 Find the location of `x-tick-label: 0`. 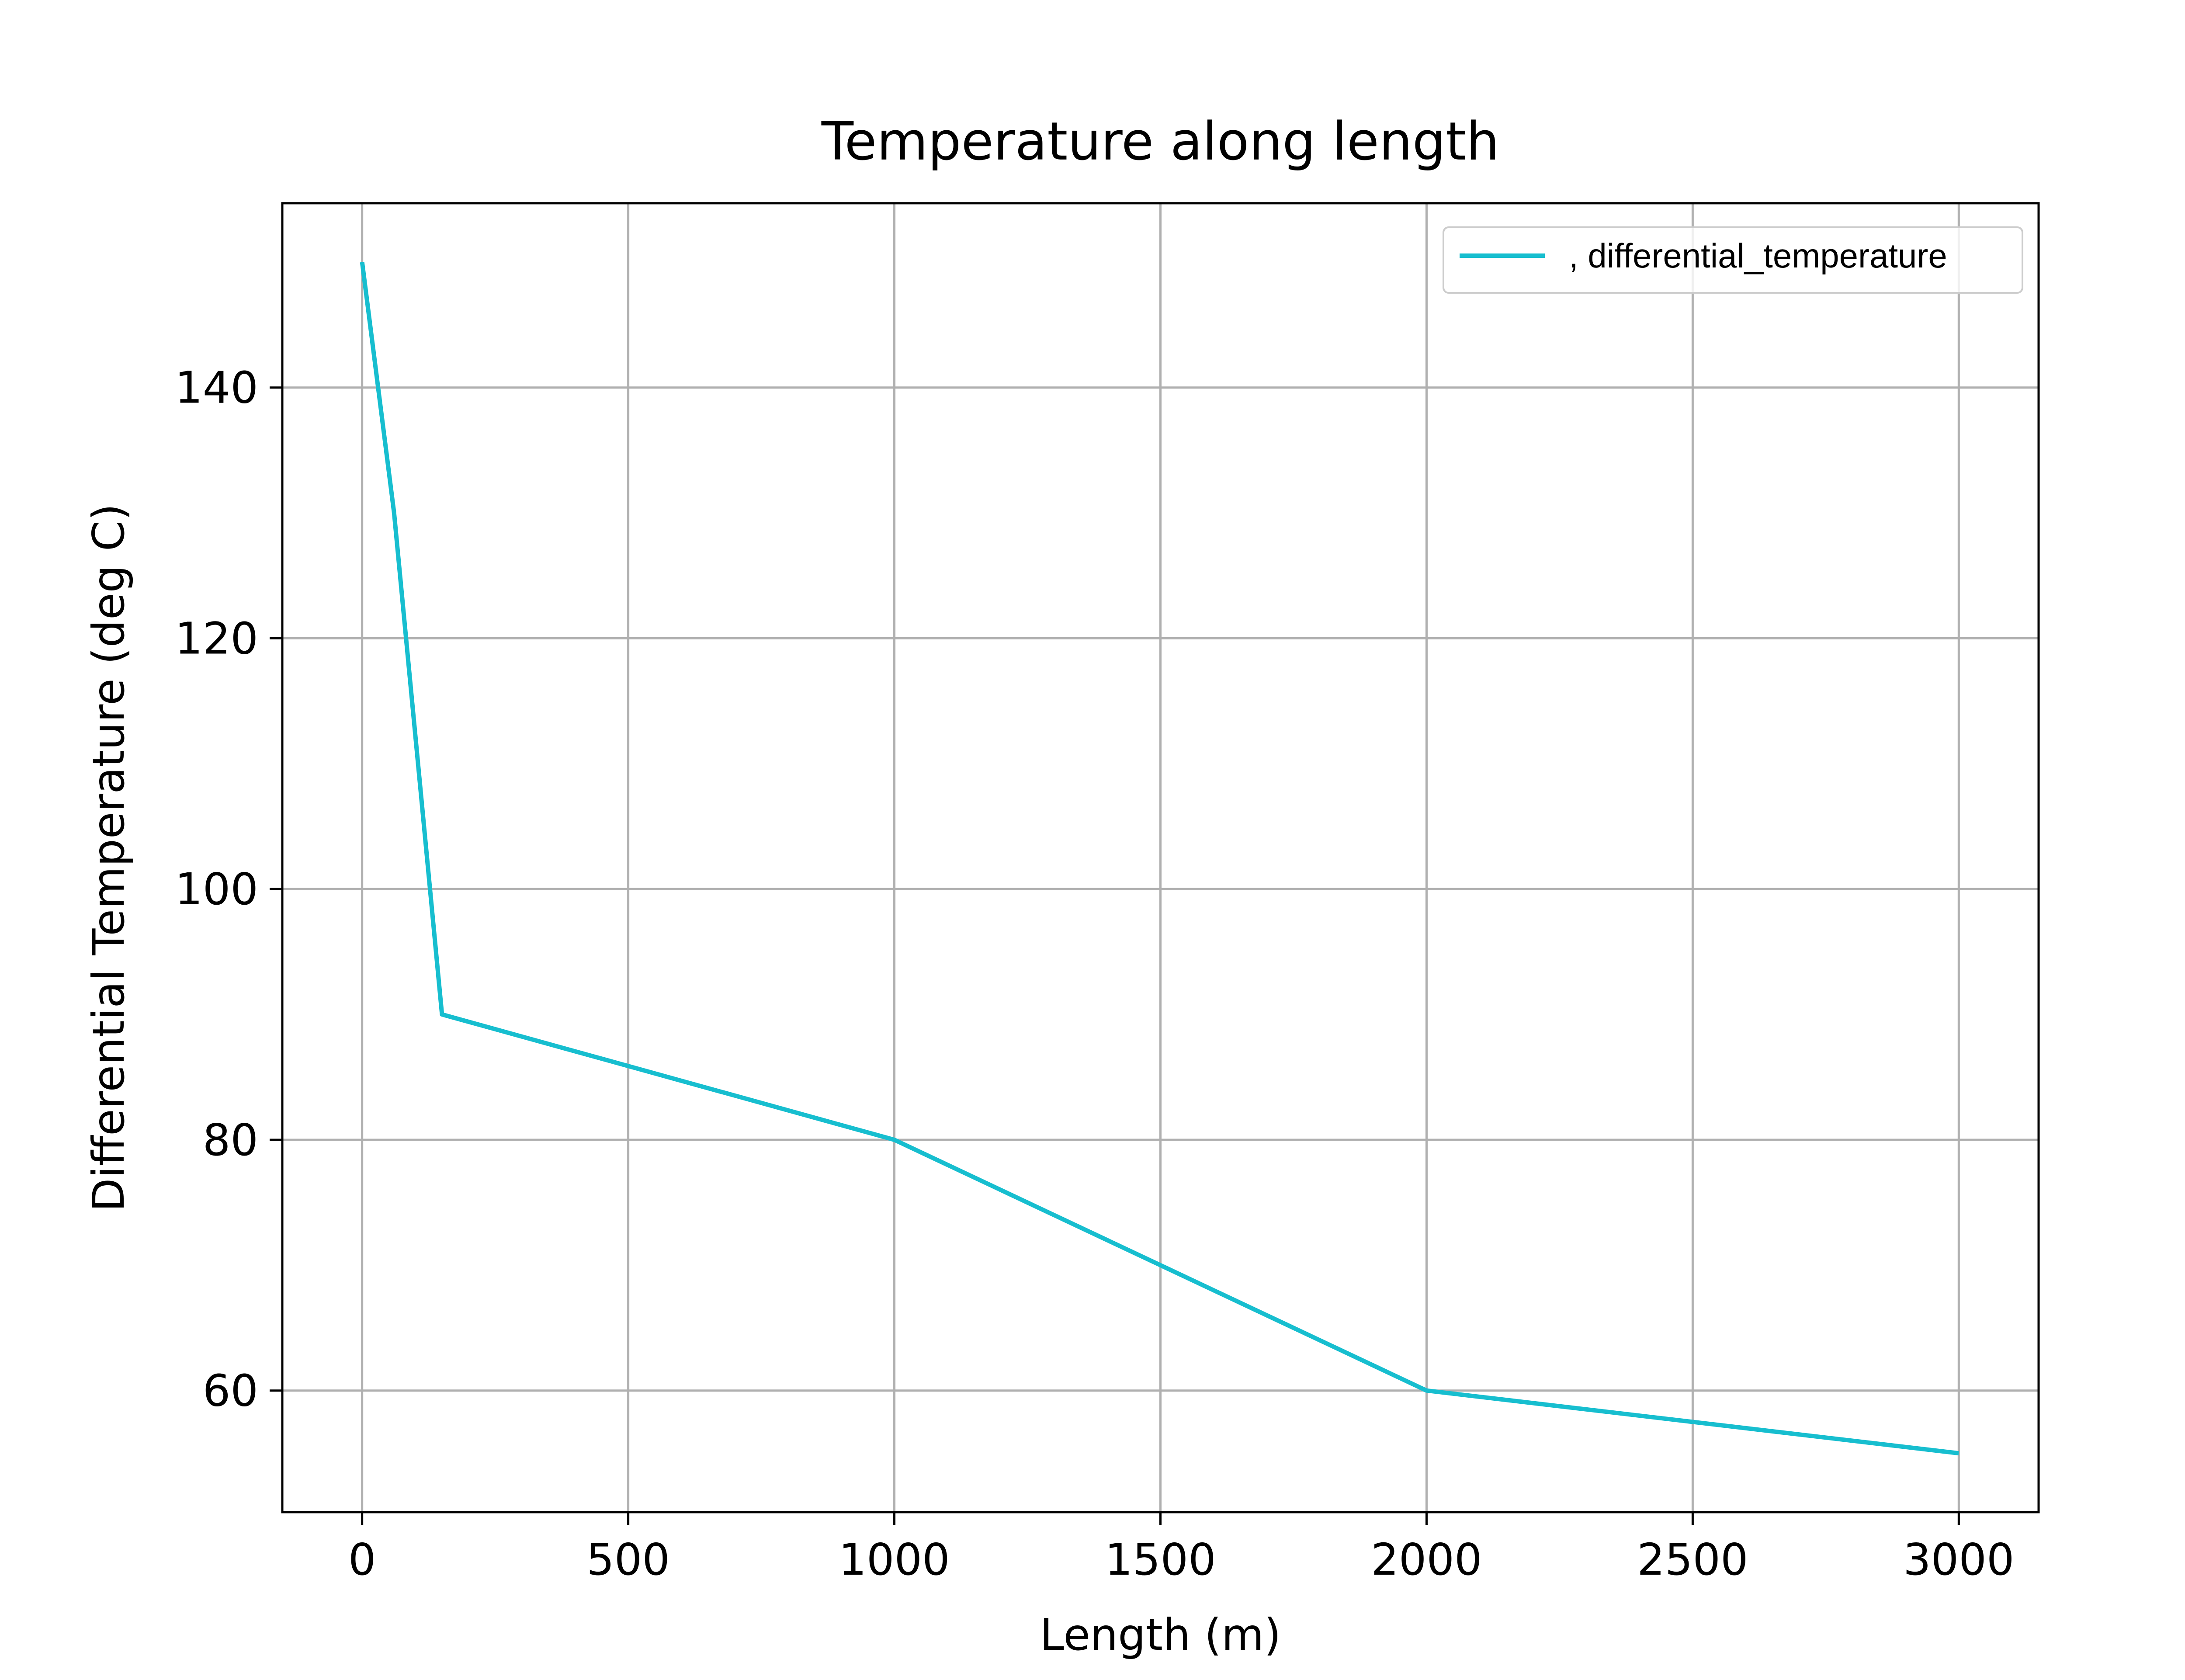

x-tick-label: 0 is located at coordinates (362, 1559).